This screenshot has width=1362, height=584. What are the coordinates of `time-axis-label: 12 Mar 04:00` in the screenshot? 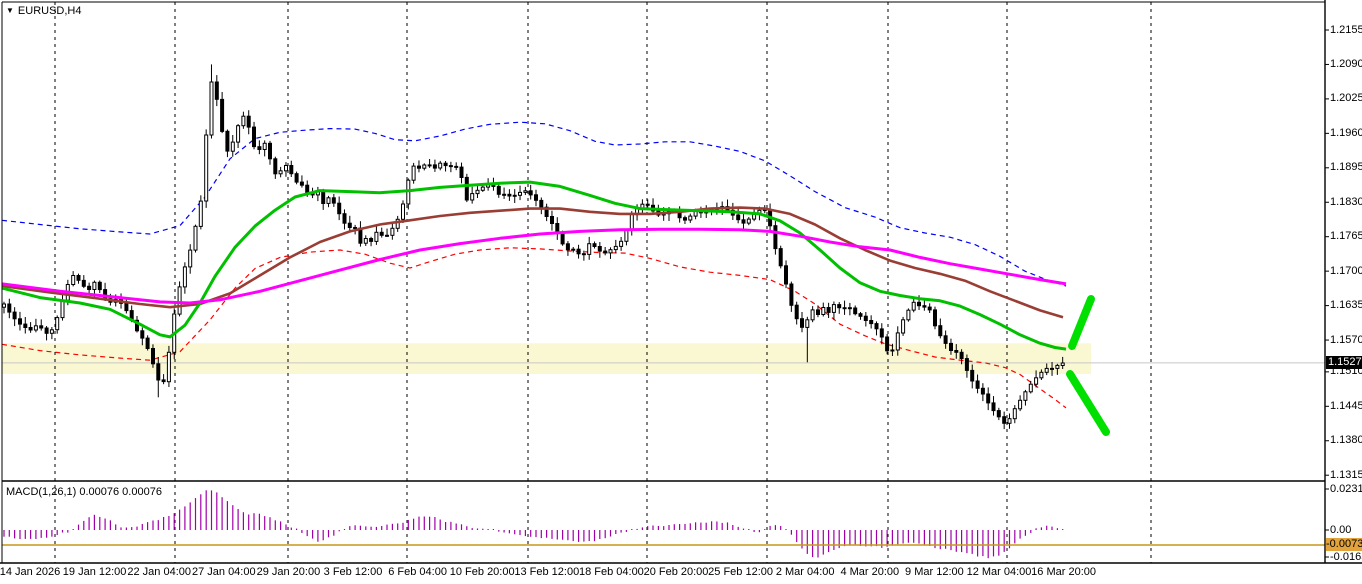 It's located at (999, 572).